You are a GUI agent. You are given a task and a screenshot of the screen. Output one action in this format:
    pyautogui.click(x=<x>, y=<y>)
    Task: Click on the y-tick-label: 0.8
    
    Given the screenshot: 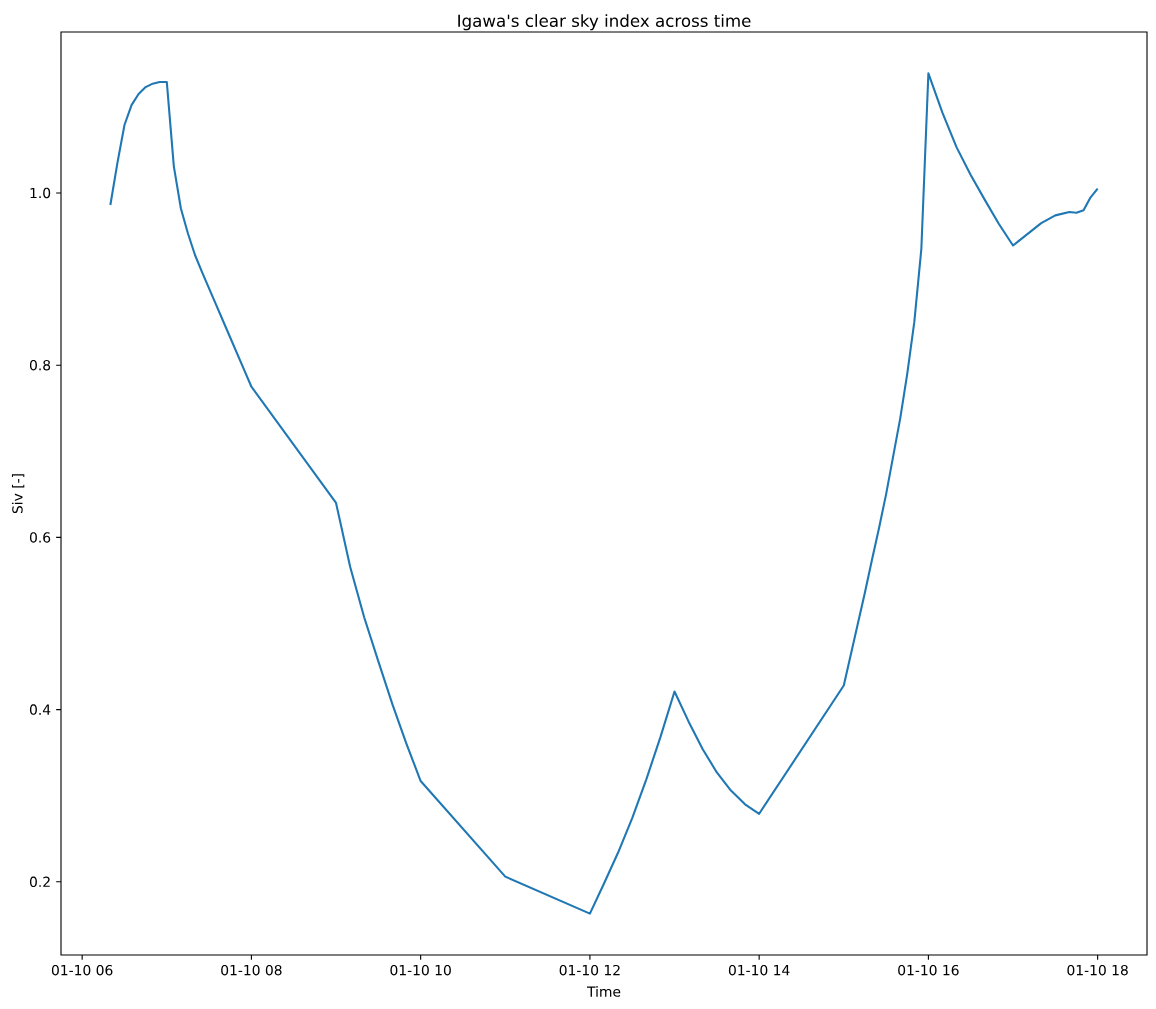 What is the action you would take?
    pyautogui.click(x=40, y=365)
    